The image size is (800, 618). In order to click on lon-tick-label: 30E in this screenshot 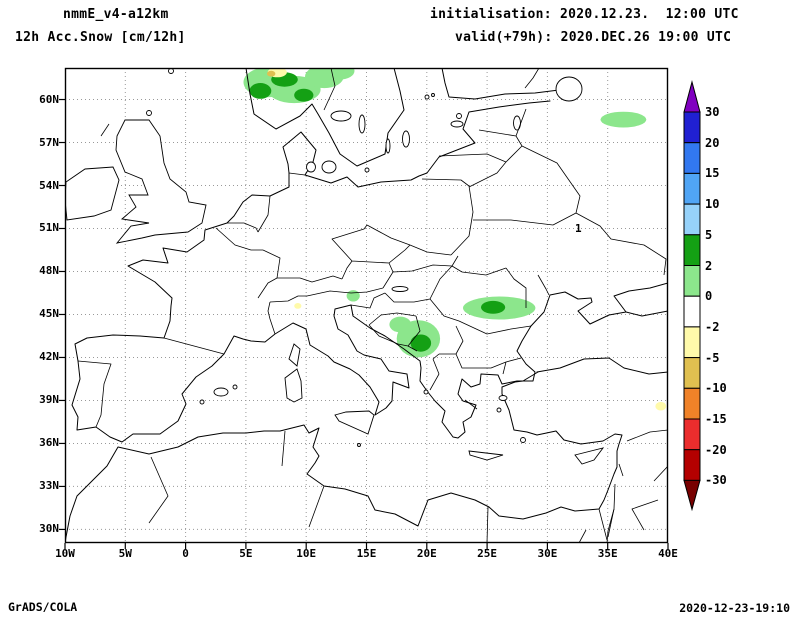, I will do `click(547, 553)`.